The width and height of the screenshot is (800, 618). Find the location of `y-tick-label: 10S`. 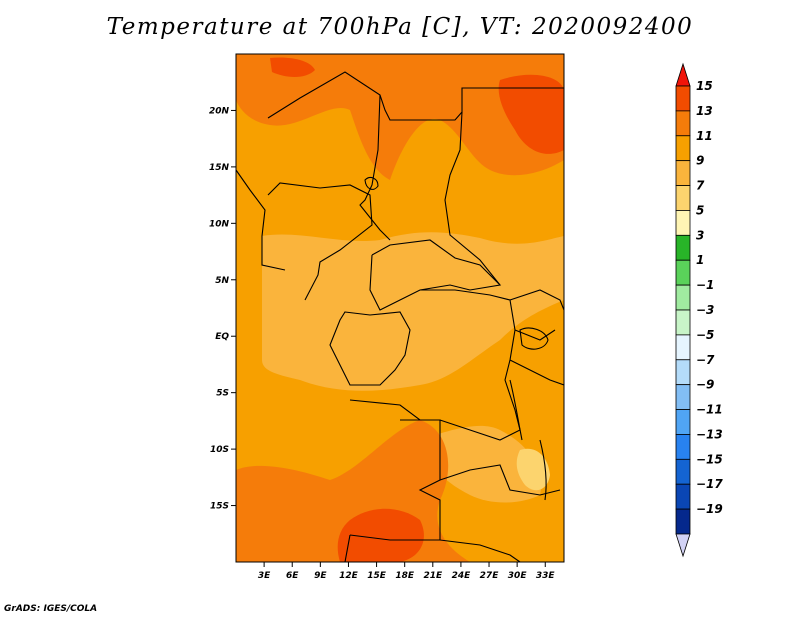

y-tick-label: 10S is located at coordinates (219, 450).